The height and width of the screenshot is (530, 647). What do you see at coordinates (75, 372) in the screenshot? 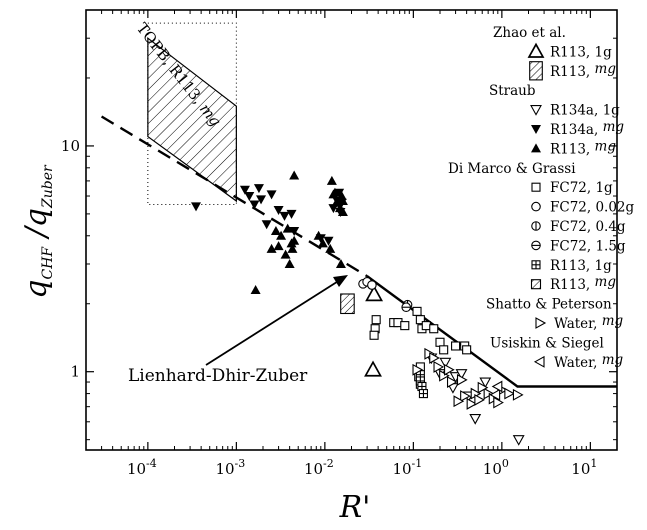
I see `y-tick-label: 1` at bounding box center [75, 372].